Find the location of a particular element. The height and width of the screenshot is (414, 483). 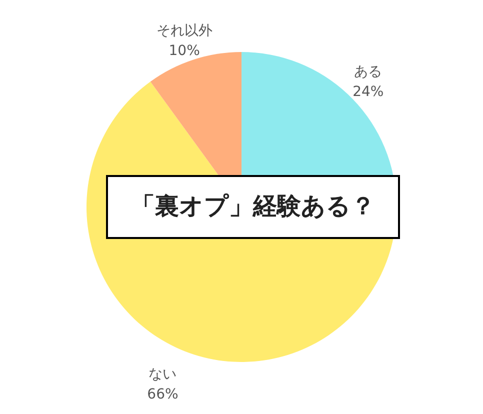

text: 「裏オプ」経験ある？ is located at coordinates (253, 206).